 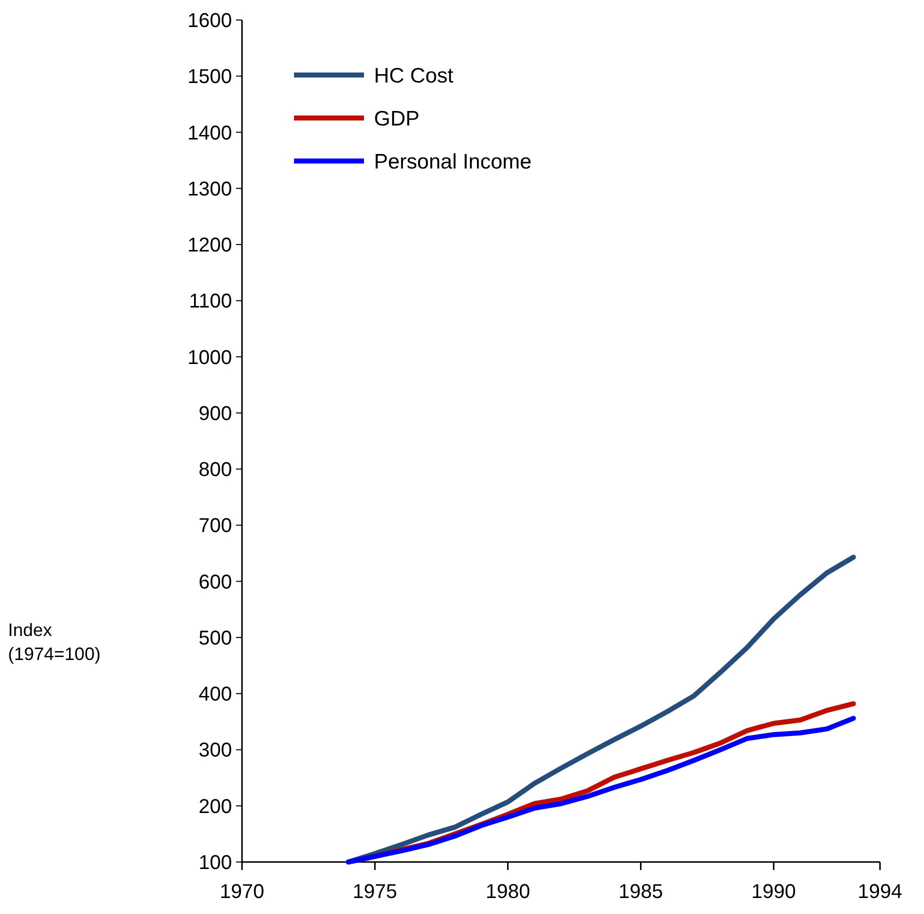 I want to click on y-tick-label: 700, so click(x=215, y=526).